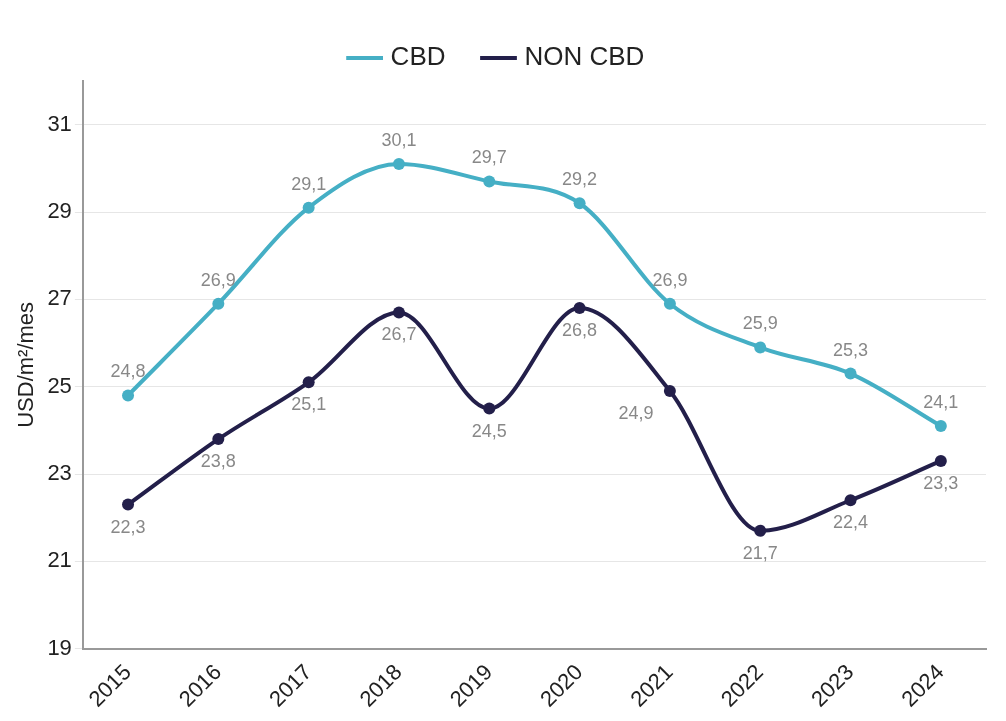  What do you see at coordinates (59, 473) in the screenshot?
I see `y-tick-label: 23` at bounding box center [59, 473].